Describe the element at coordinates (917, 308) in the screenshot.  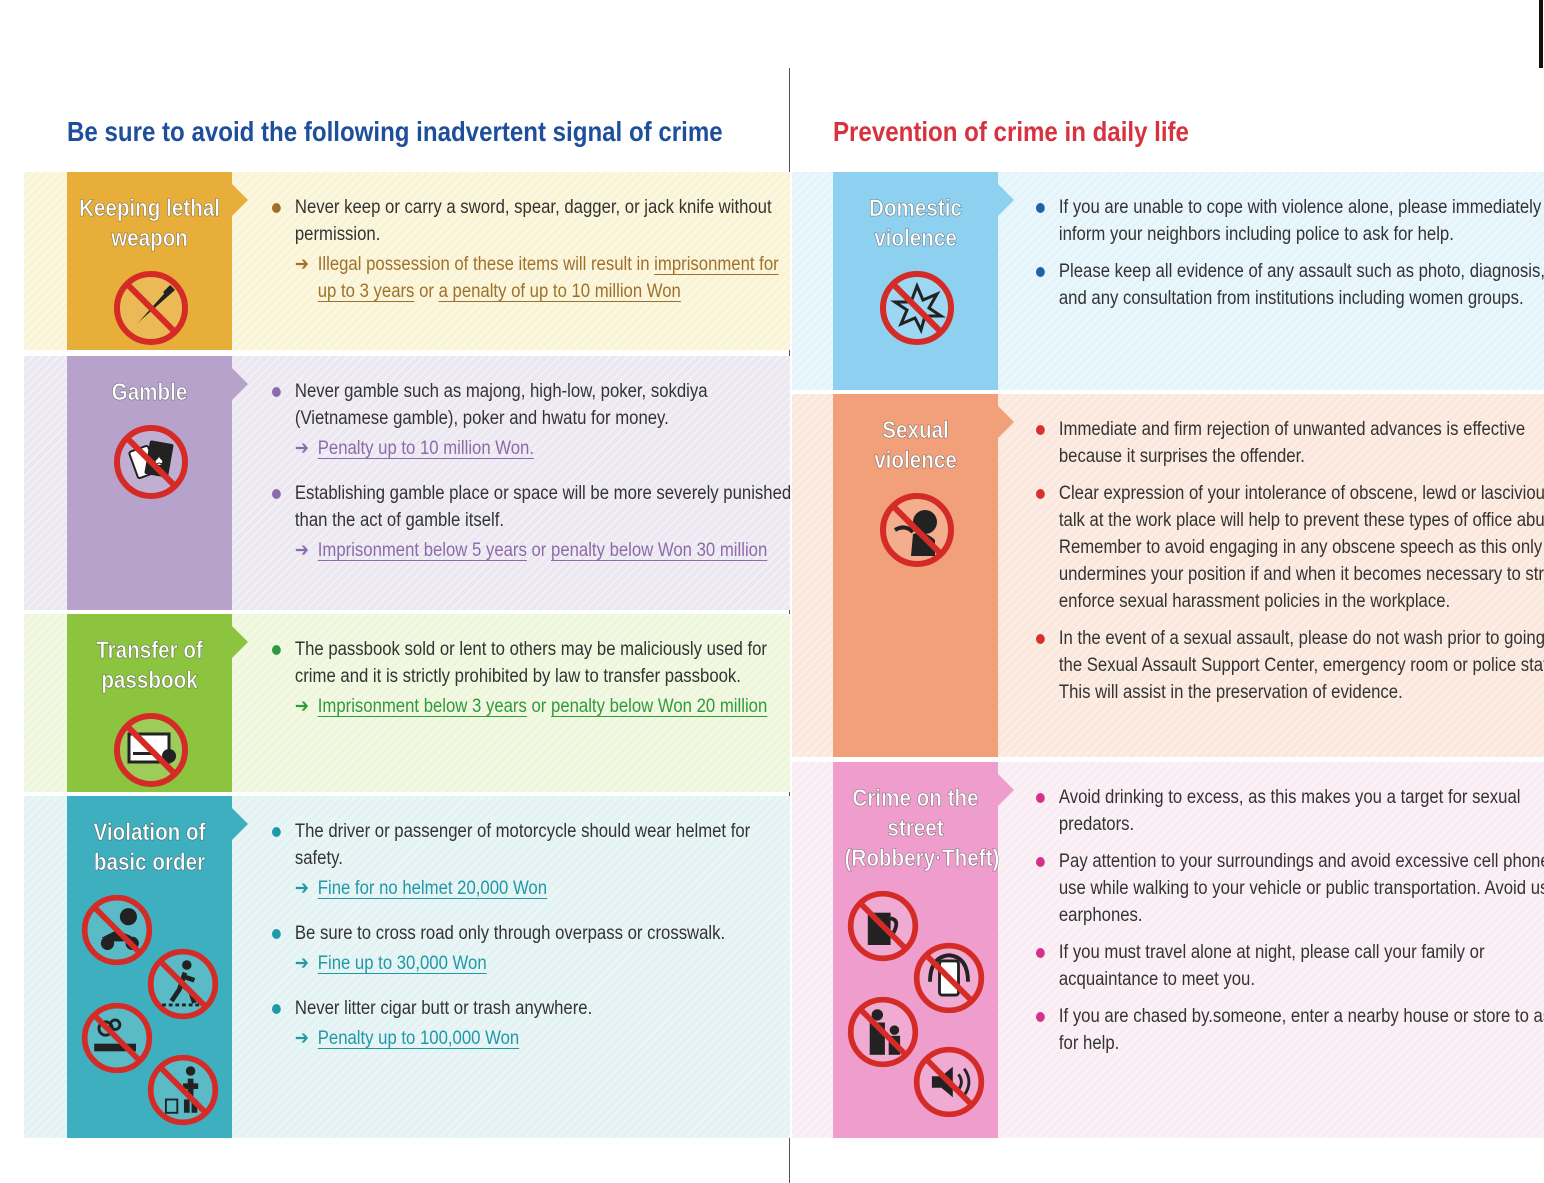
I see `domestic-violence-icon` at that location.